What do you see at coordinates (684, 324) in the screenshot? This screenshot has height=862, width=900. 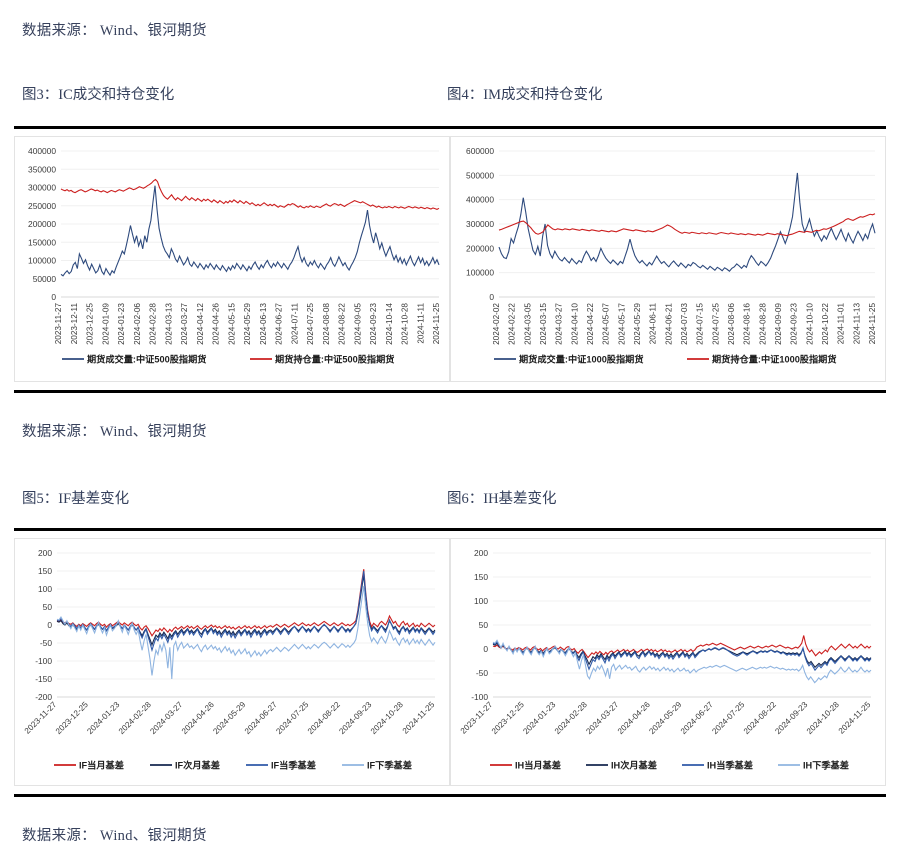 I see `x-tick-label: 2024-07-03` at bounding box center [684, 324].